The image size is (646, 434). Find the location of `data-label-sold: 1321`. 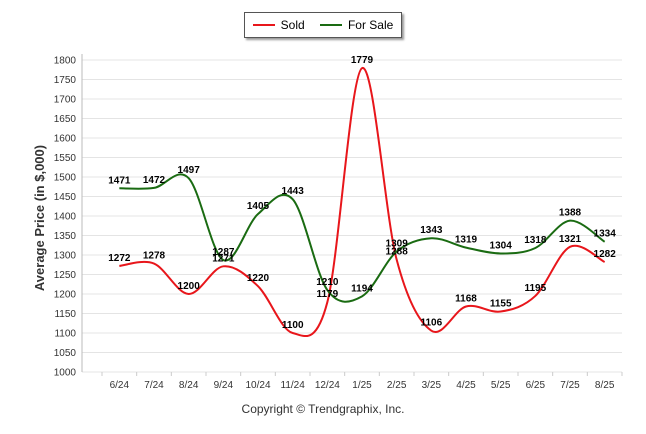

data-label-sold: 1321 is located at coordinates (570, 239).